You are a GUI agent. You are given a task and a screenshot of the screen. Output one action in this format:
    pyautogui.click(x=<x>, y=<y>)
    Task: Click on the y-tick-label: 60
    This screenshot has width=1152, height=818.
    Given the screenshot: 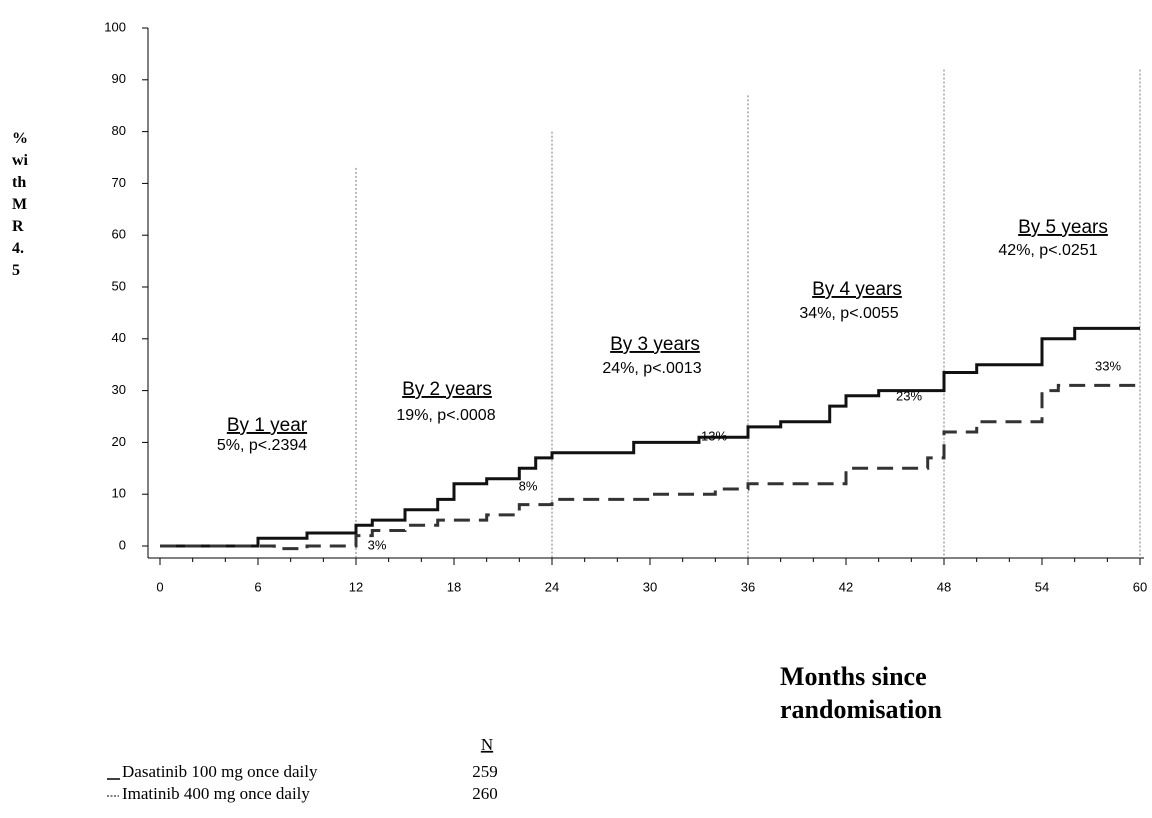 What is the action you would take?
    pyautogui.click(x=119, y=234)
    